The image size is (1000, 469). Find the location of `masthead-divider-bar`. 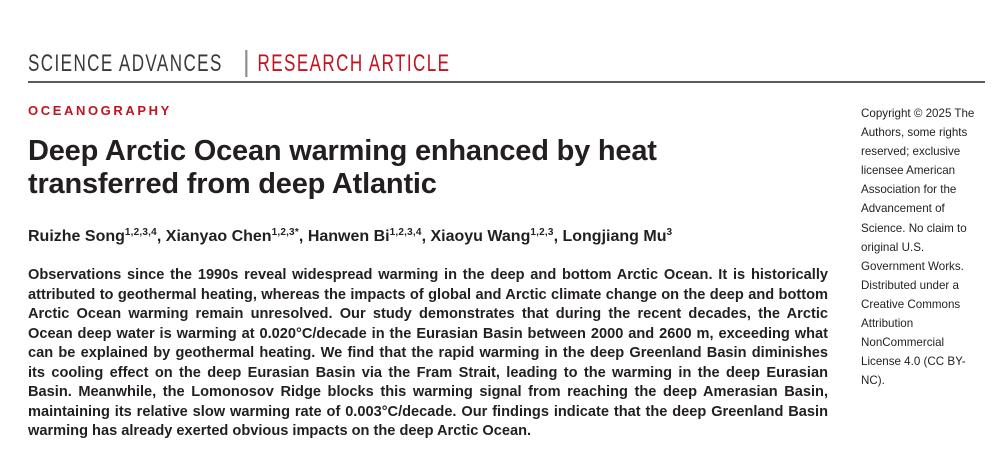

masthead-divider-bar is located at coordinates (246, 63).